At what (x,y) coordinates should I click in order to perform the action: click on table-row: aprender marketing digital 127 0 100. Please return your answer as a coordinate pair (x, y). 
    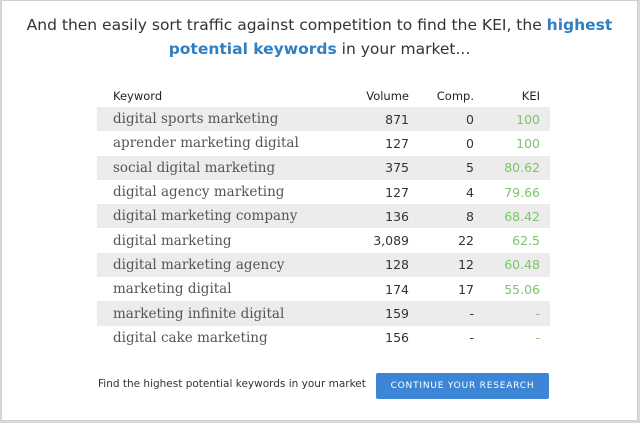
    Looking at the image, I should click on (323, 143).